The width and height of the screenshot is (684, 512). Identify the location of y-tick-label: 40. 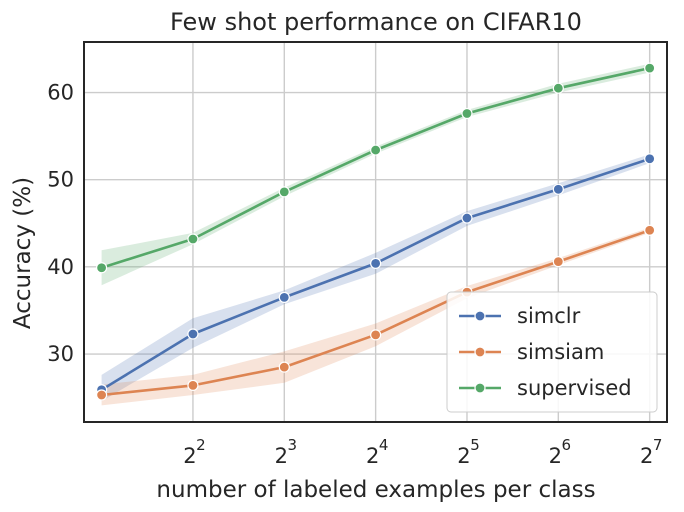
(60, 267).